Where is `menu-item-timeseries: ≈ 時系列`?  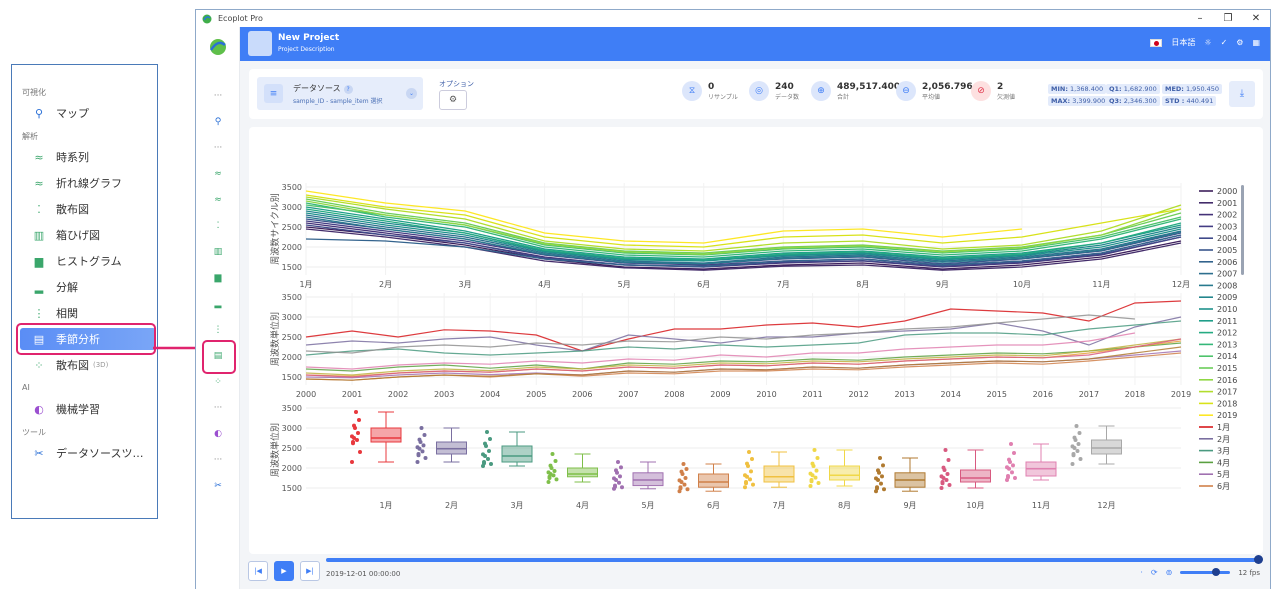
menu-item-timeseries: ≈ 時系列 is located at coordinates (88, 157).